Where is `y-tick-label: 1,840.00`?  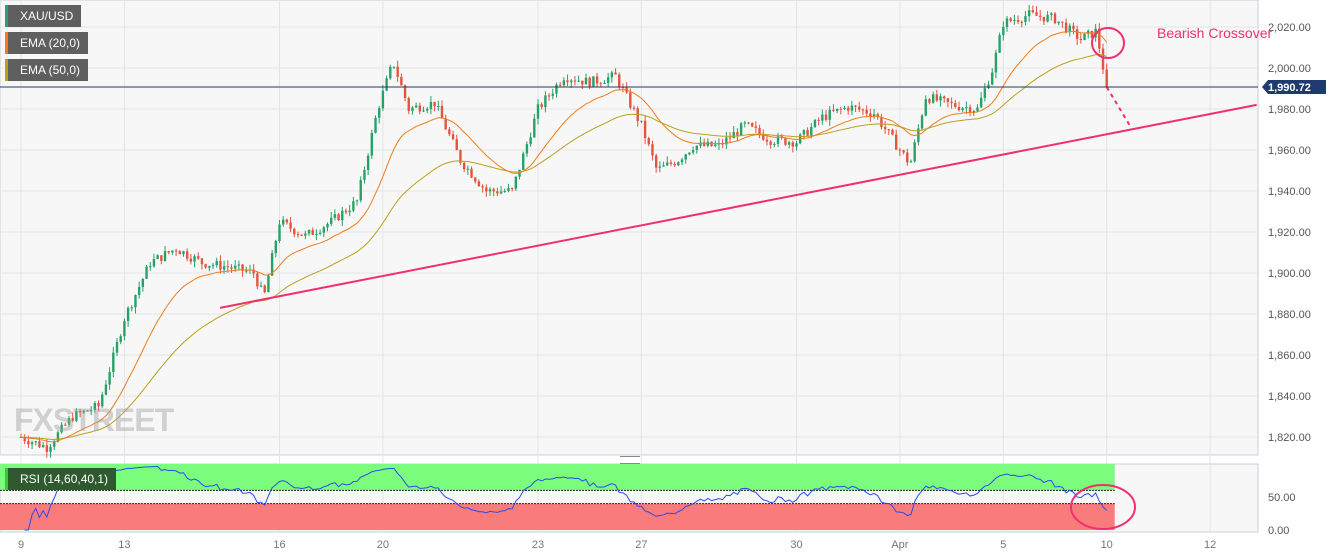
y-tick-label: 1,840.00 is located at coordinates (1289, 397).